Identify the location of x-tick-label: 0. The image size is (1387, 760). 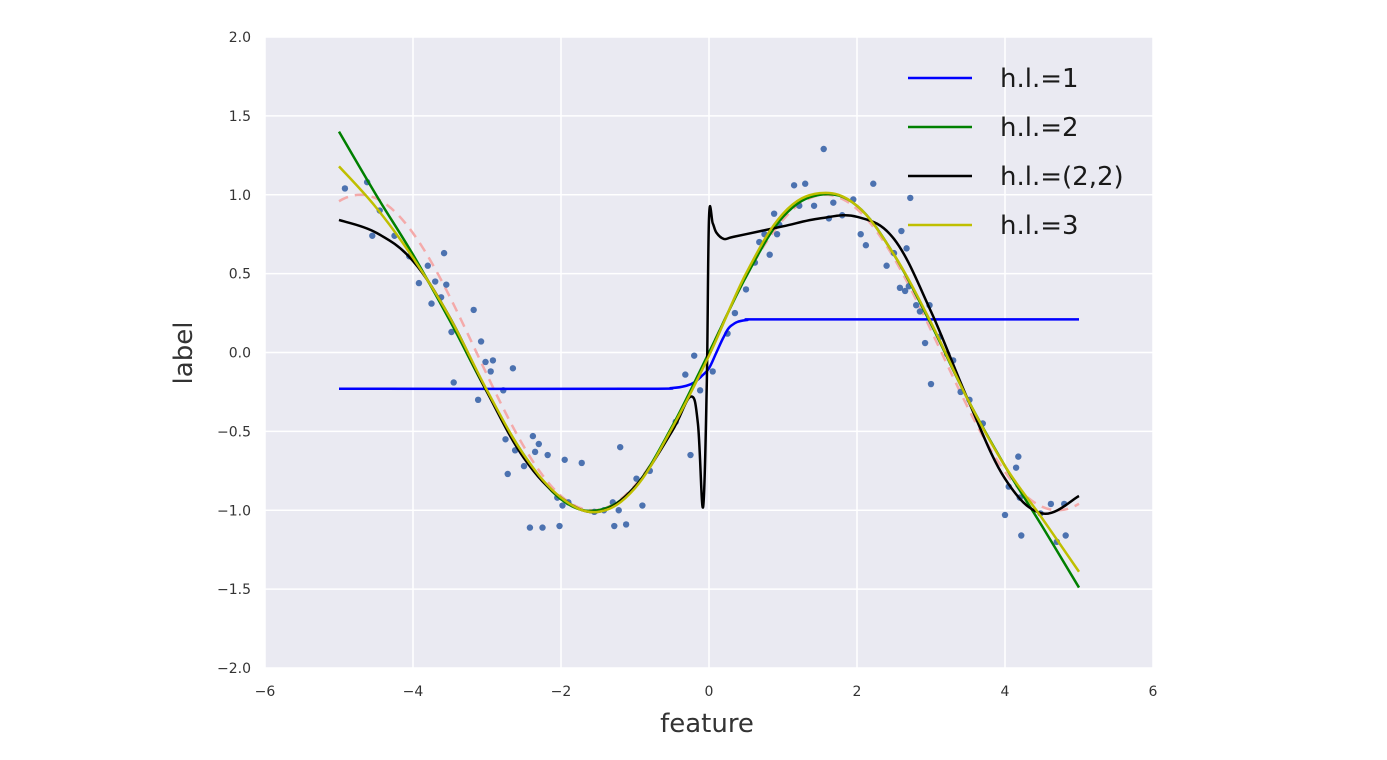
(709, 692).